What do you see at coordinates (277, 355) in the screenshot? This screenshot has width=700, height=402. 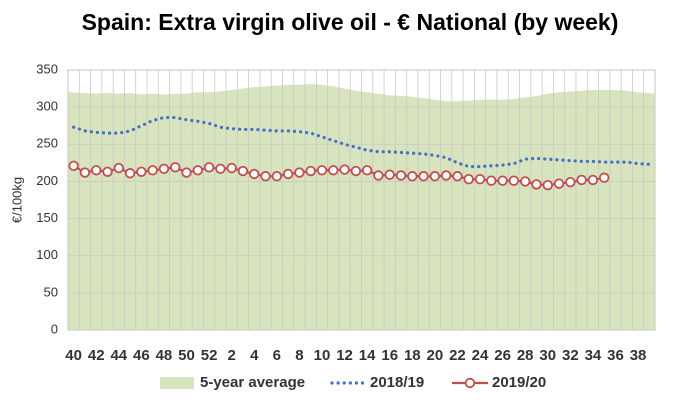 I see `x-tick-label: 6` at bounding box center [277, 355].